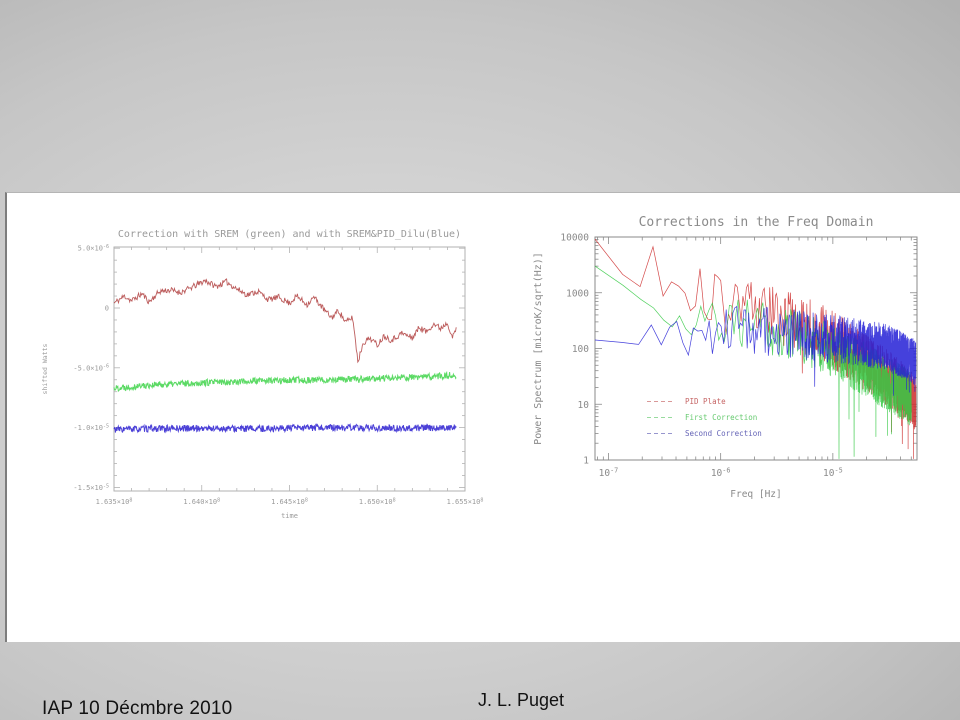  What do you see at coordinates (574, 238) in the screenshot?
I see `svg-text: 10000` at bounding box center [574, 238].